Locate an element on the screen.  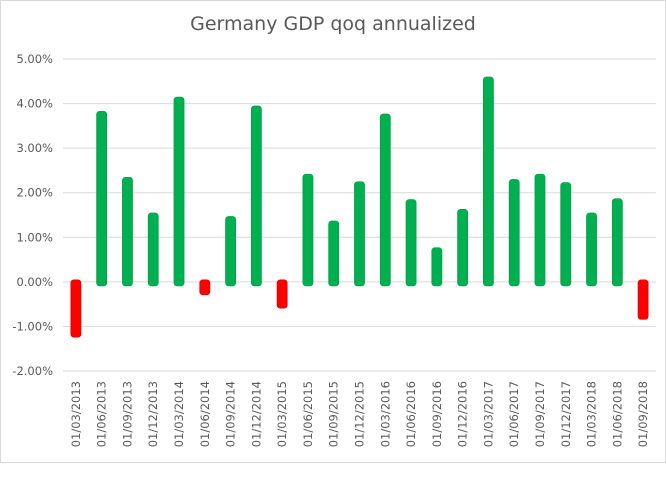
x-tick-label: 01/12/2015 is located at coordinates (360, 414).